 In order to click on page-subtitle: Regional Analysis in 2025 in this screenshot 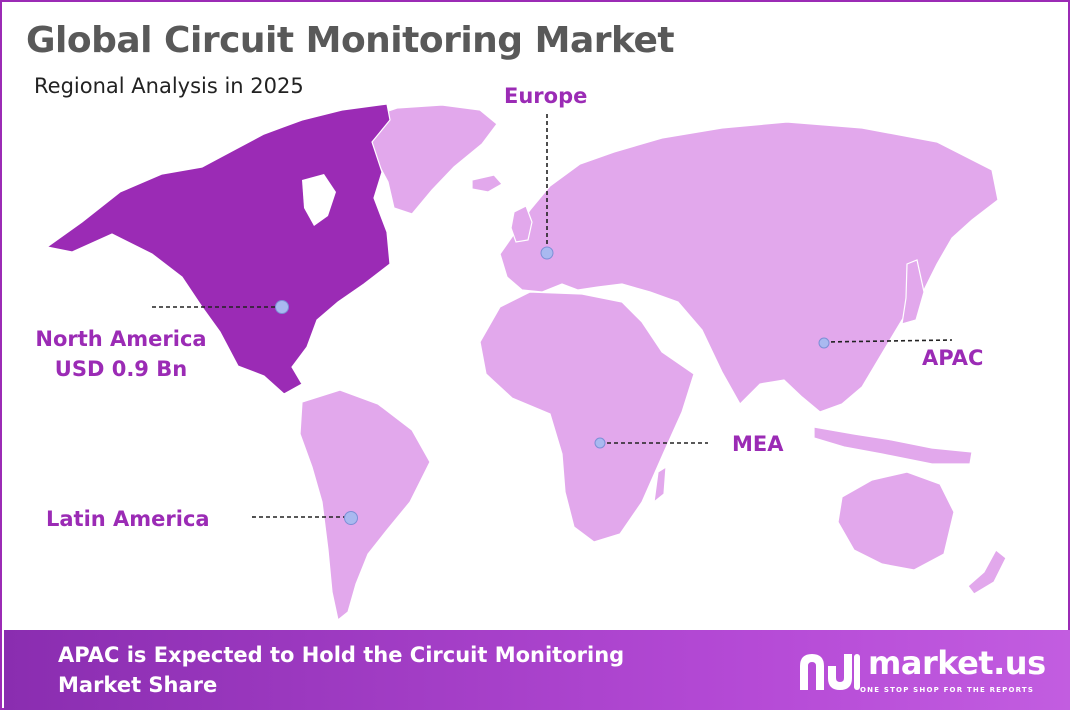, I will do `click(169, 86)`.